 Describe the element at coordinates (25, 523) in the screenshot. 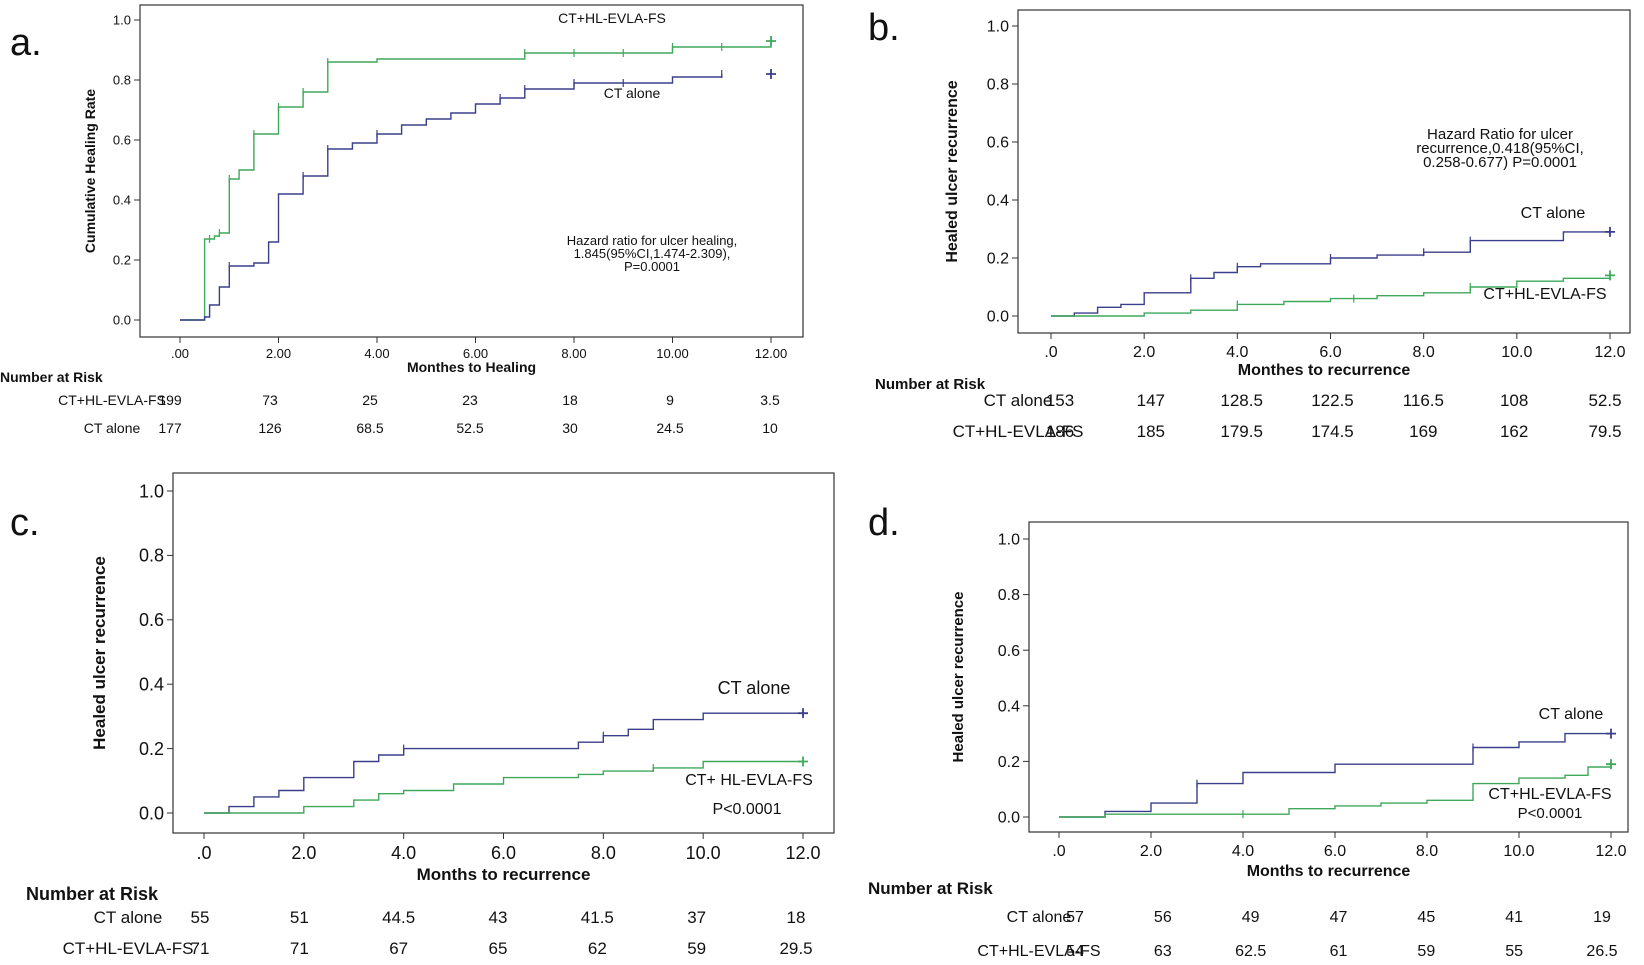

I see `panel-label: c.` at that location.